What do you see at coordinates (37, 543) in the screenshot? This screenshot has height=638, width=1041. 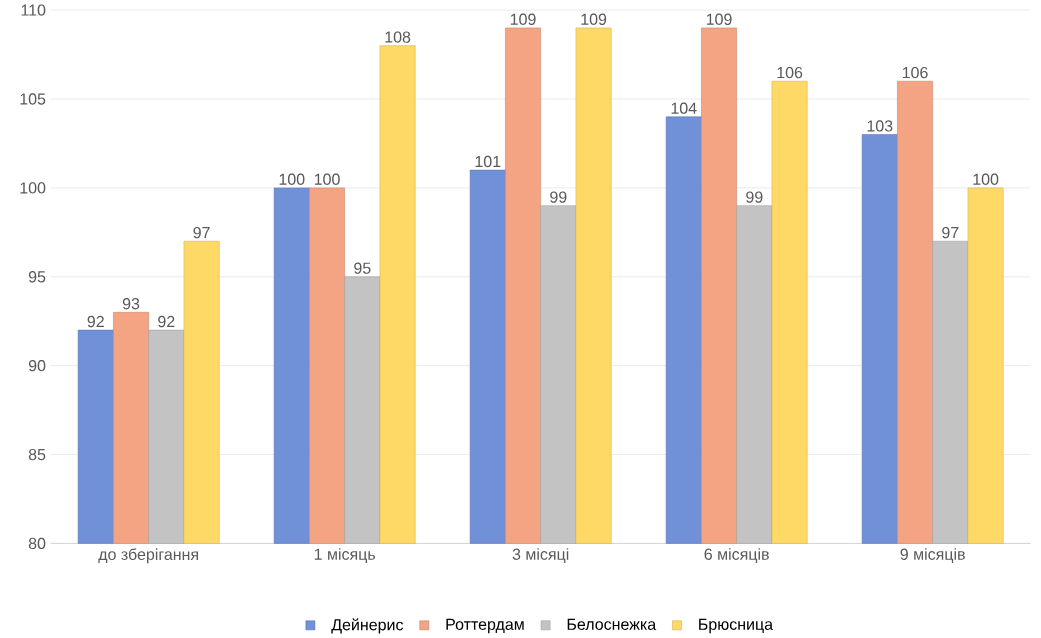 I see `y-tick-label: 80` at bounding box center [37, 543].